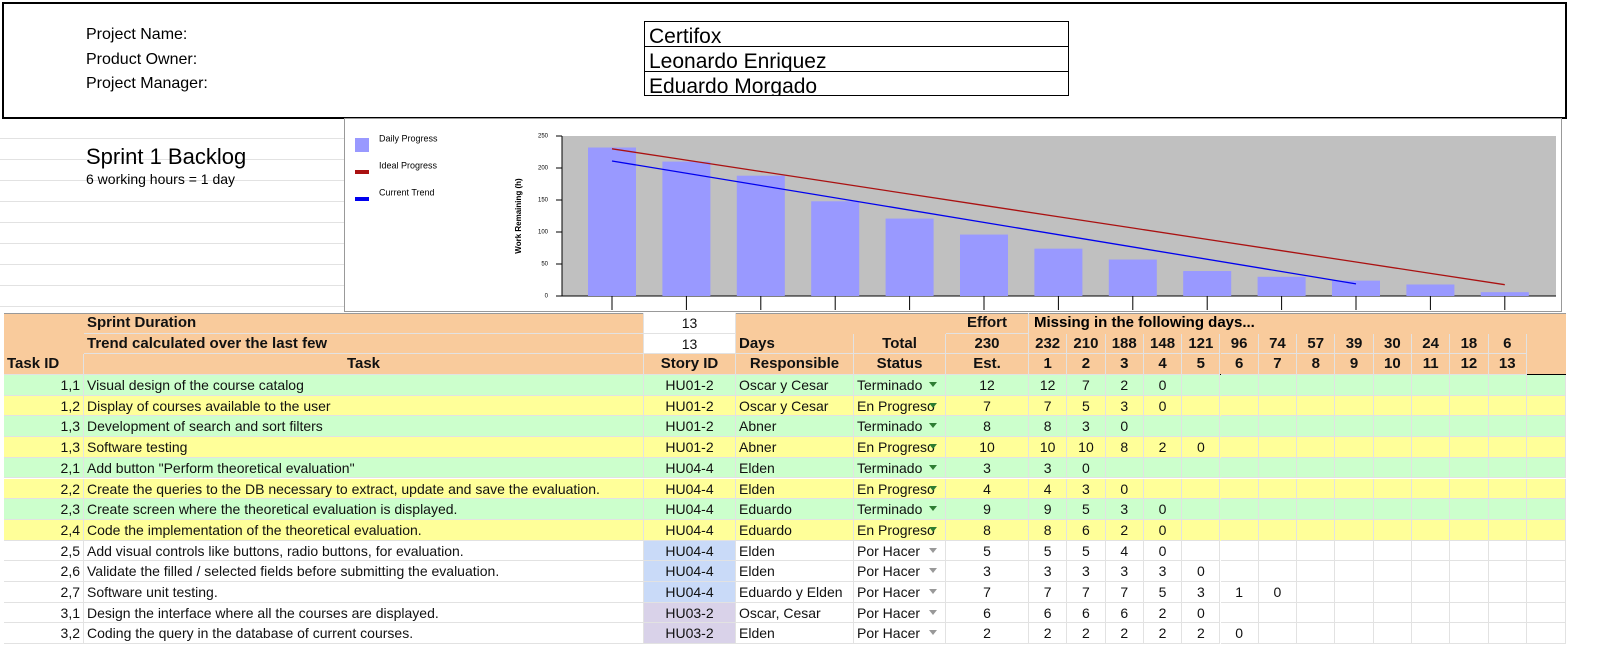 The image size is (1598, 655). I want to click on task: Software testing, so click(364, 447).